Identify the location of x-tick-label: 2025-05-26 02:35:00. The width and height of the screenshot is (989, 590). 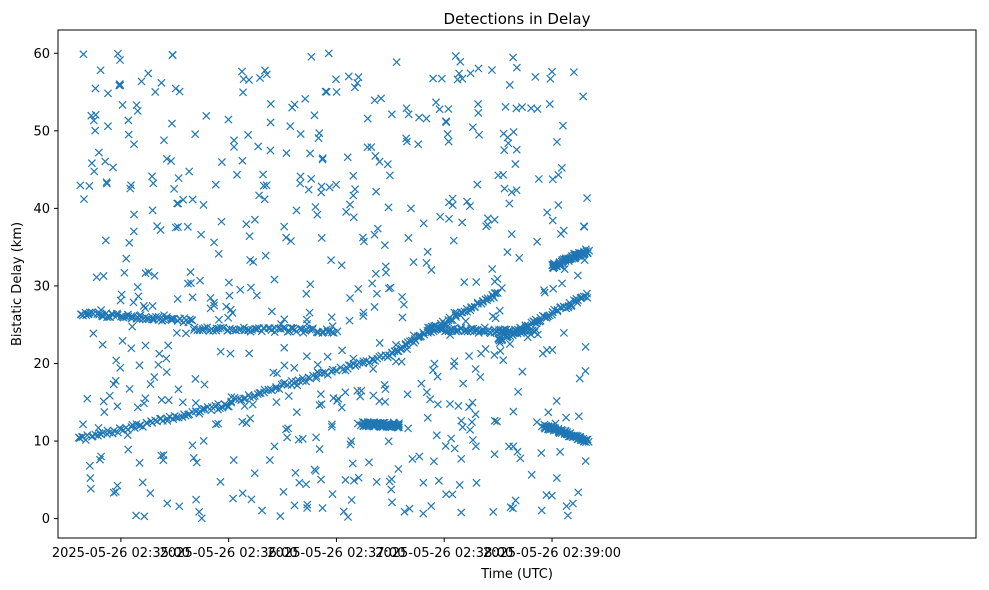
(121, 553).